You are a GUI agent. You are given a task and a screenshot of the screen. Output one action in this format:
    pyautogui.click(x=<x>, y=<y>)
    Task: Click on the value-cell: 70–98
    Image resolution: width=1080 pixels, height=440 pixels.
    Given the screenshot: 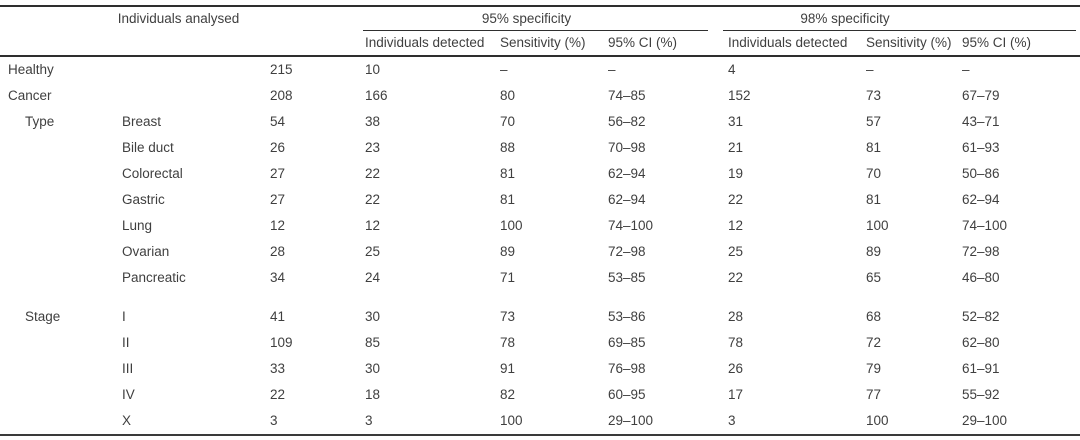 What is the action you would take?
    pyautogui.click(x=627, y=148)
    